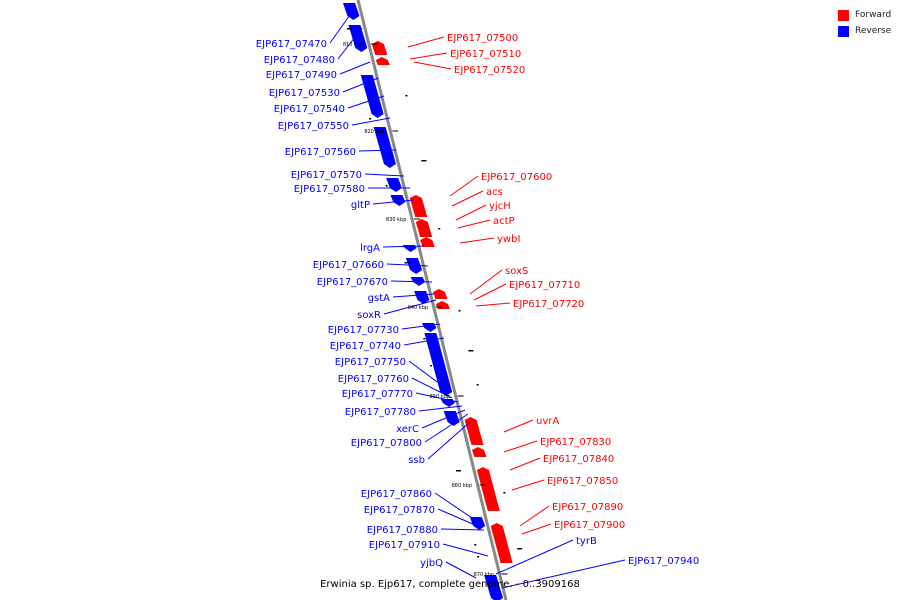 The image size is (900, 600). What do you see at coordinates (489, 70) in the screenshot?
I see `forward-gene-label: EJP617_07520` at bounding box center [489, 70].